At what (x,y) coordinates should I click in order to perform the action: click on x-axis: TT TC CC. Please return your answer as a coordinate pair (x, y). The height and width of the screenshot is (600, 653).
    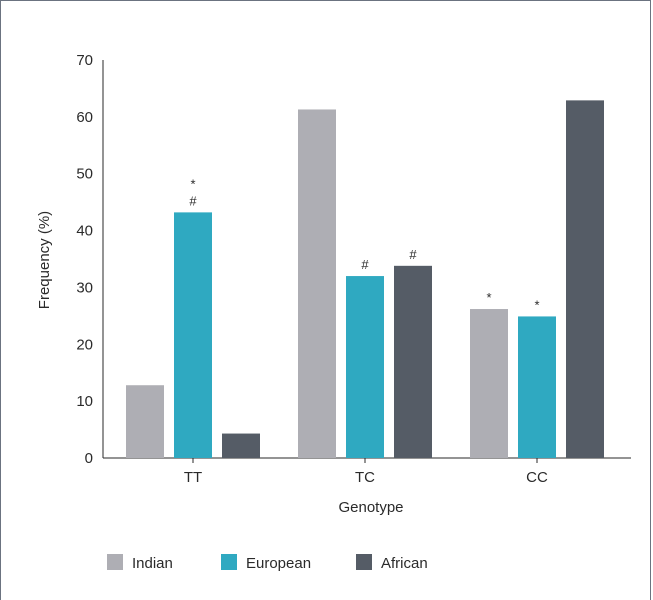
    Looking at the image, I should click on (367, 471).